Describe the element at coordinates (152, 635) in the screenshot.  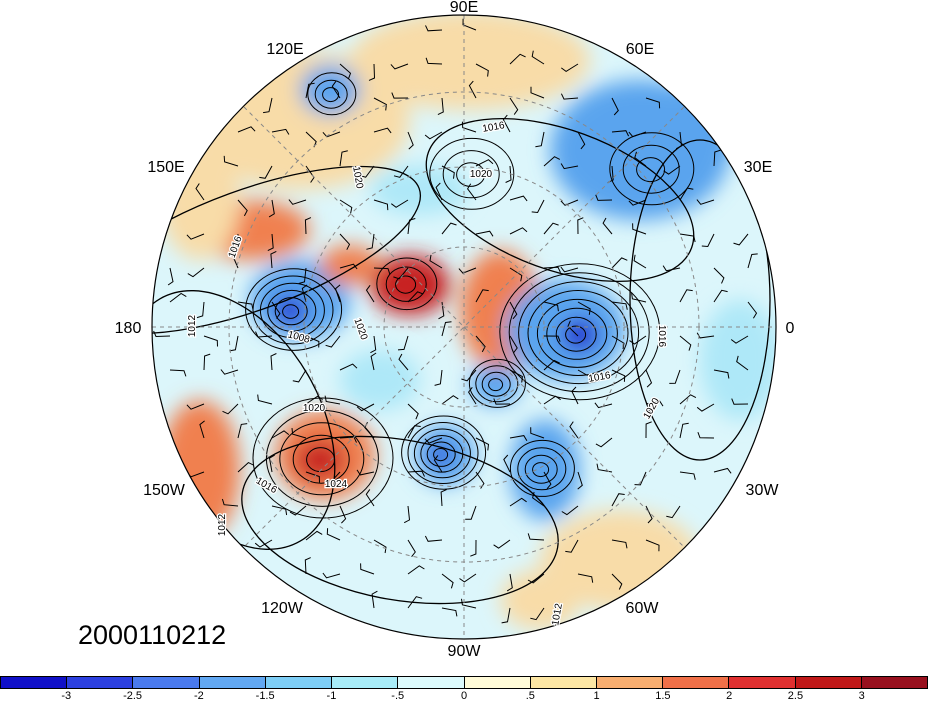
I see `date-stamp: 2000110212` at that location.